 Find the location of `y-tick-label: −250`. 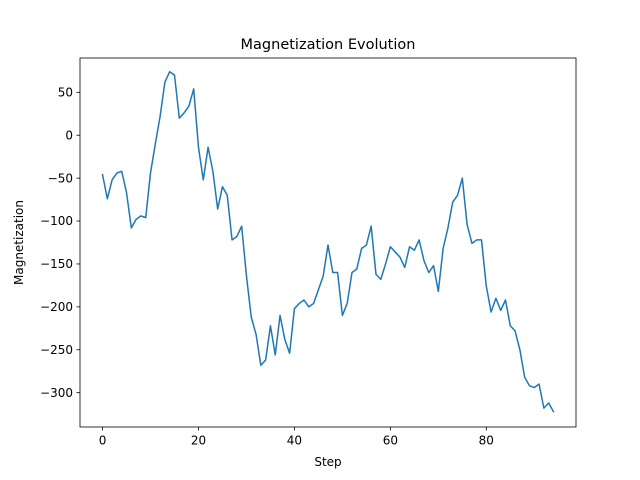

y-tick-label: −250 is located at coordinates (56, 350).